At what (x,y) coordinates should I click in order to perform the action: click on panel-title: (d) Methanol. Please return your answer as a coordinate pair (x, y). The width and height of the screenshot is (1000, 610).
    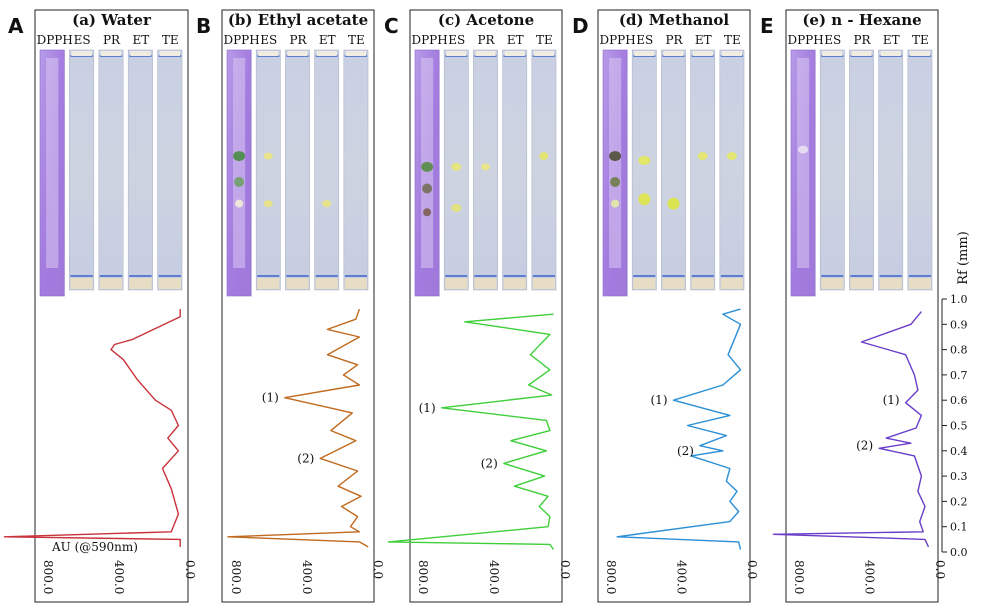
    Looking at the image, I should click on (674, 20).